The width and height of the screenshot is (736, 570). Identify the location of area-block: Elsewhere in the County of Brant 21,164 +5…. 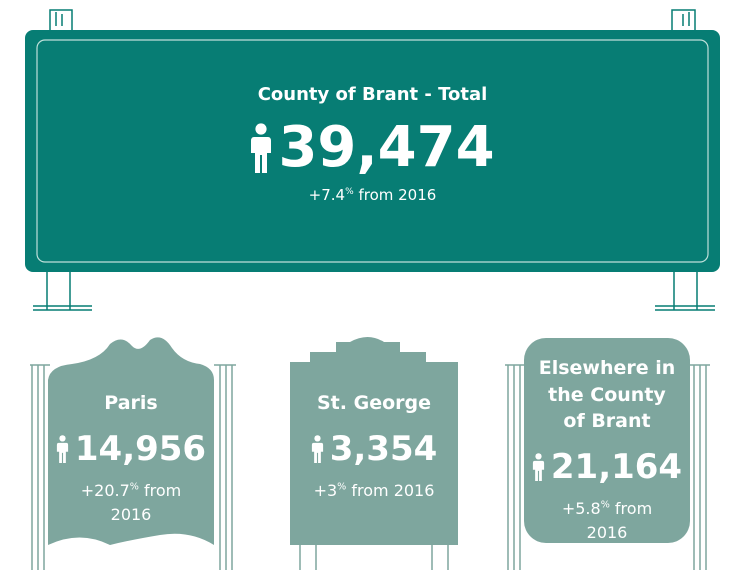
(607, 450).